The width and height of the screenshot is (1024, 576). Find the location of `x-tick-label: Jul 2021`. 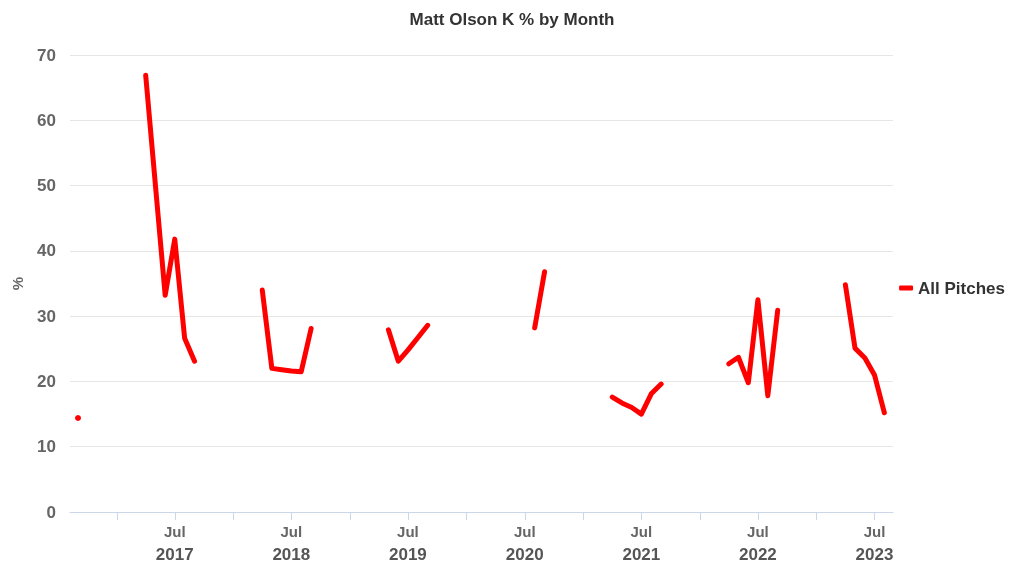

x-tick-label: Jul 2021 is located at coordinates (641, 543).